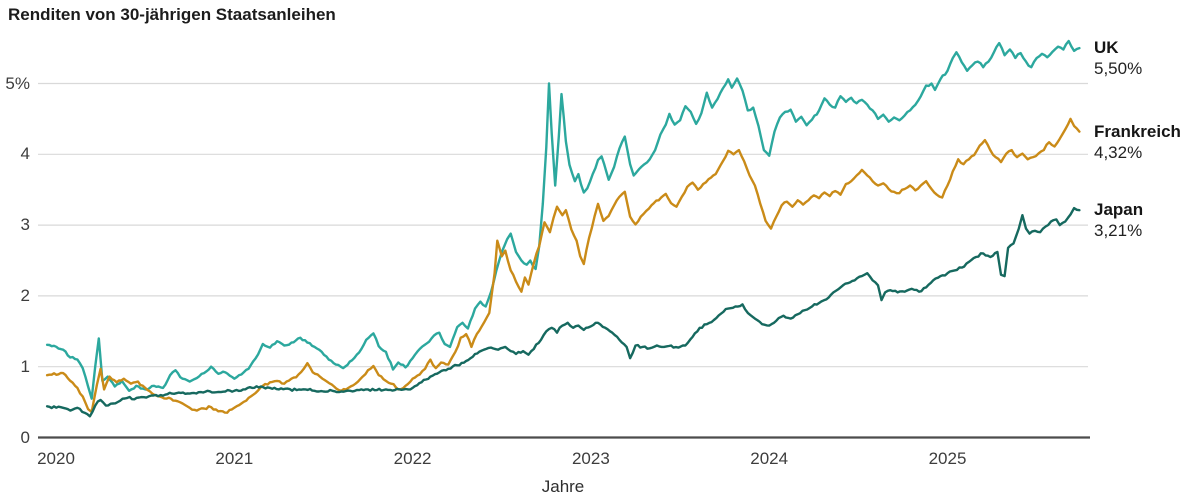 The height and width of the screenshot is (500, 1200). I want to click on legend-series-name: Japan, so click(1119, 210).